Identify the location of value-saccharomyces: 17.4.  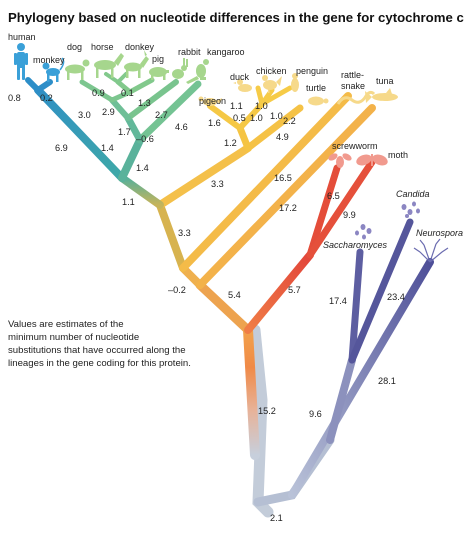
(338, 301).